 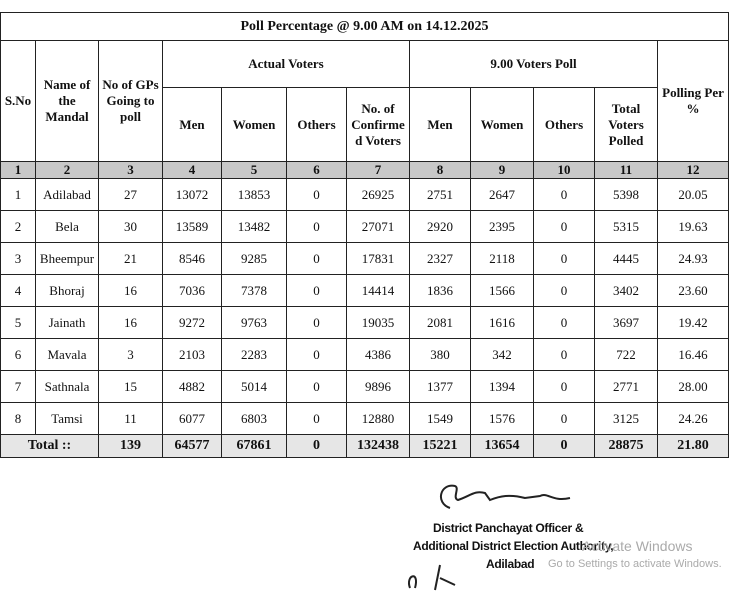 What do you see at coordinates (254, 194) in the screenshot?
I see `table-cell: 13853` at bounding box center [254, 194].